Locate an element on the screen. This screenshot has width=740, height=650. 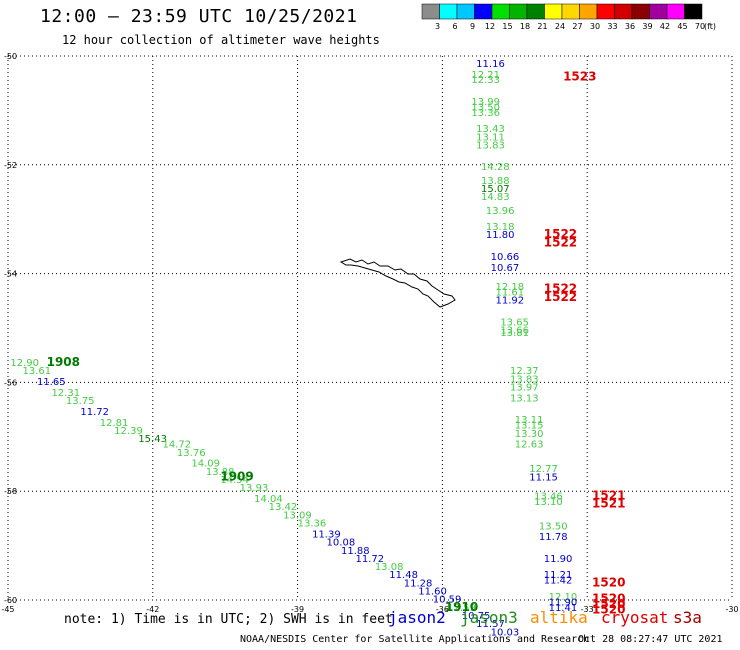
swh-value-label: 11.78 is located at coordinates (553, 537).